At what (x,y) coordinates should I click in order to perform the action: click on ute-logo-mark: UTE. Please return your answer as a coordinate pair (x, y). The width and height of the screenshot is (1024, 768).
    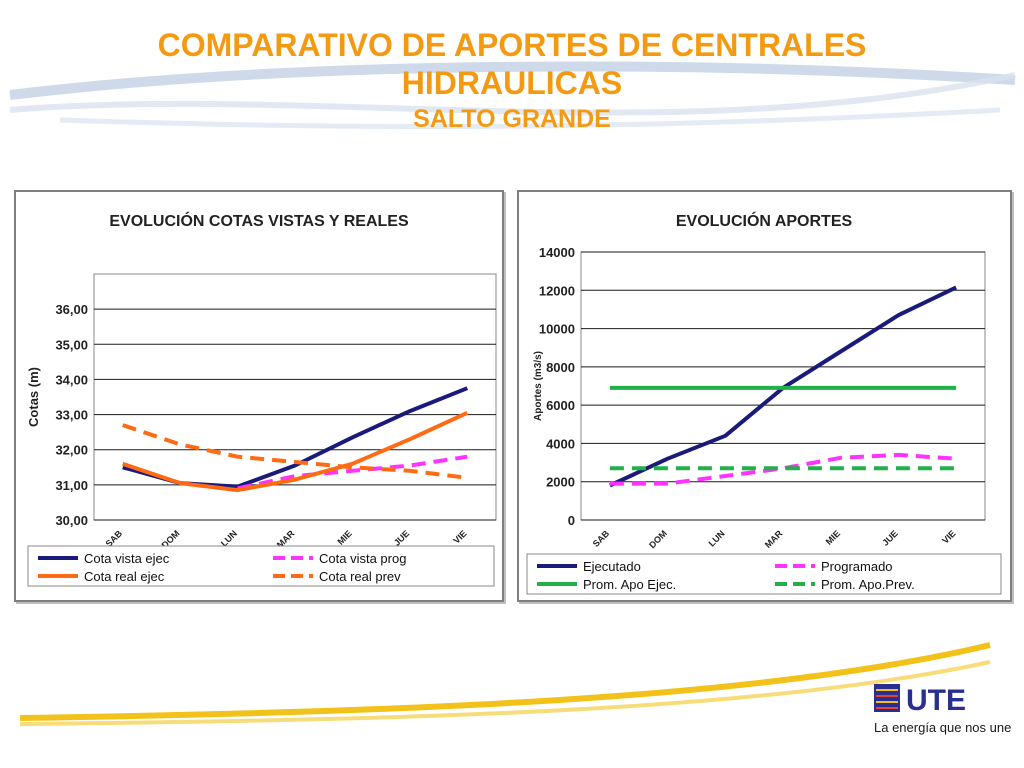
    Looking at the image, I should click on (920, 700).